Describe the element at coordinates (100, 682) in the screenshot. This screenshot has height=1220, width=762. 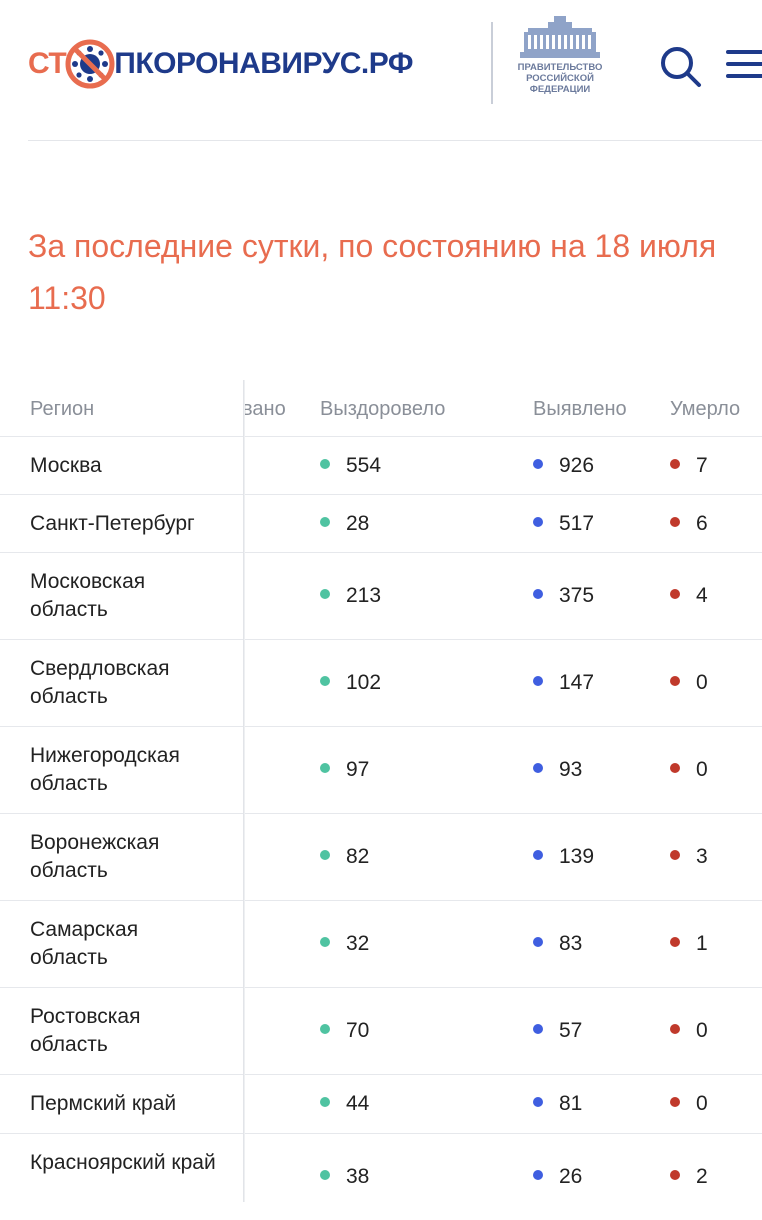
I see `region-name: Свердловская область` at that location.